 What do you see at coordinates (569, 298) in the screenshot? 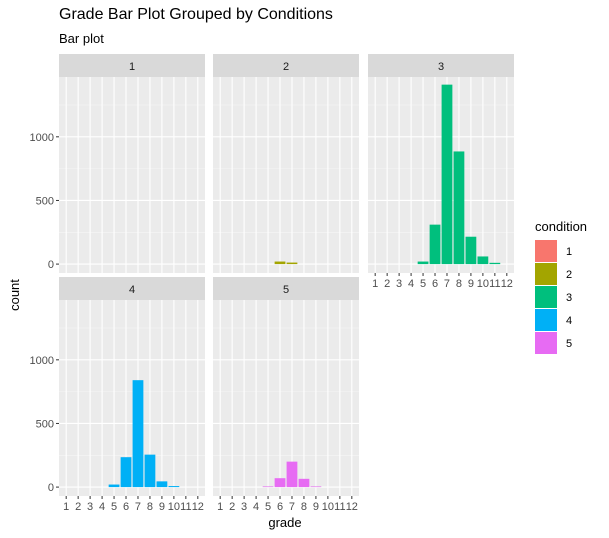
I see `legend-key-label: 3` at bounding box center [569, 298].